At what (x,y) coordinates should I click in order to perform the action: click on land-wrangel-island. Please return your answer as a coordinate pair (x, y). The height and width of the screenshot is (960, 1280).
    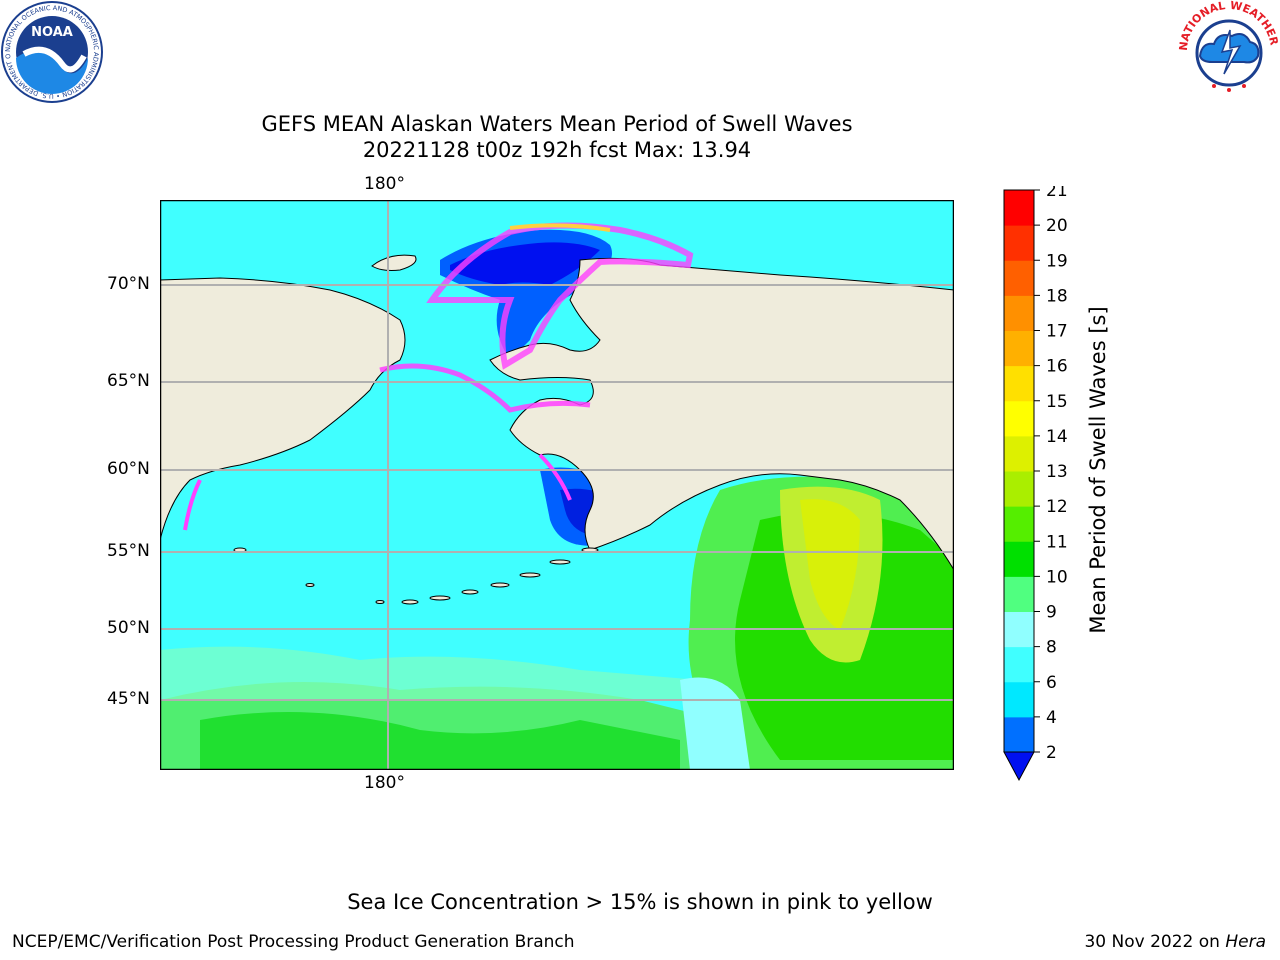
    Looking at the image, I should click on (394, 262).